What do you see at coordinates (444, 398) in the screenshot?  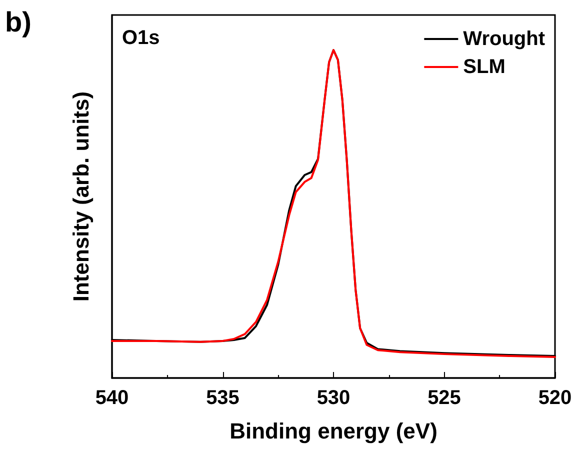 I see `x-tick-label: 525` at bounding box center [444, 398].